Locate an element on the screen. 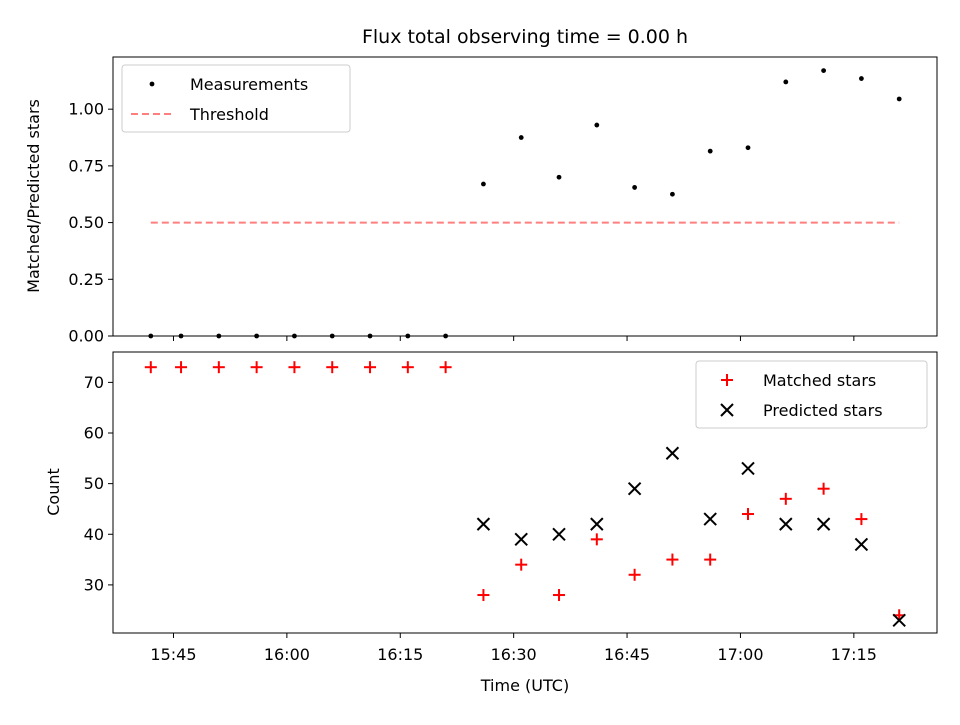 This screenshot has width=960, height=725. bottom-y-tick-label: 40 is located at coordinates (94, 534).